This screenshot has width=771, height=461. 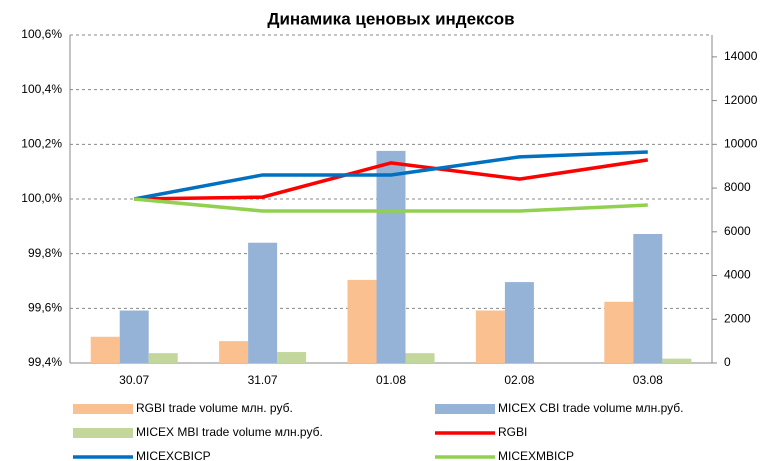 I want to click on y-tick-label: 99,6%, so click(x=45, y=308).